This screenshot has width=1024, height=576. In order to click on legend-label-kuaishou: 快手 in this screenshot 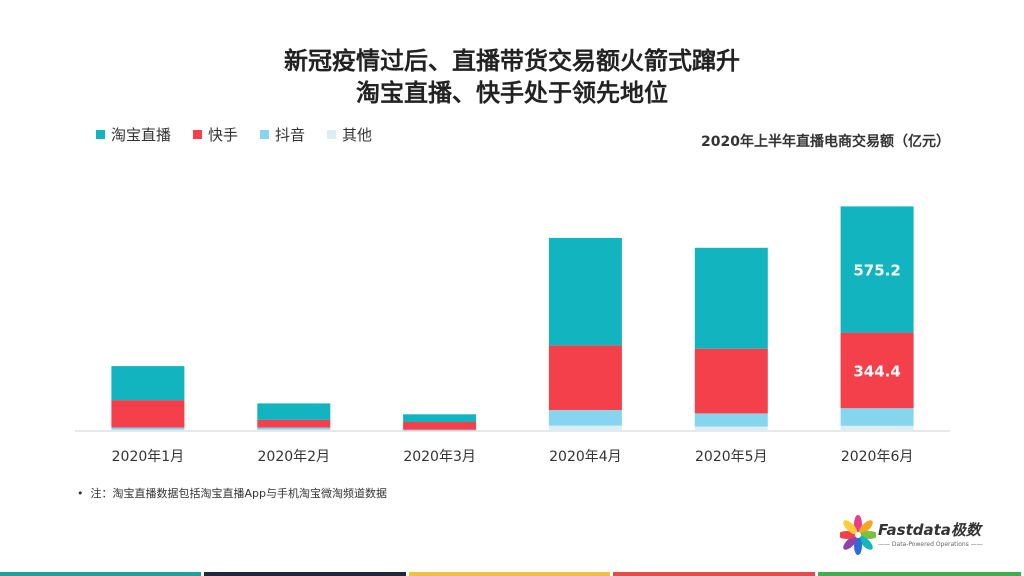, I will do `click(223, 135)`.